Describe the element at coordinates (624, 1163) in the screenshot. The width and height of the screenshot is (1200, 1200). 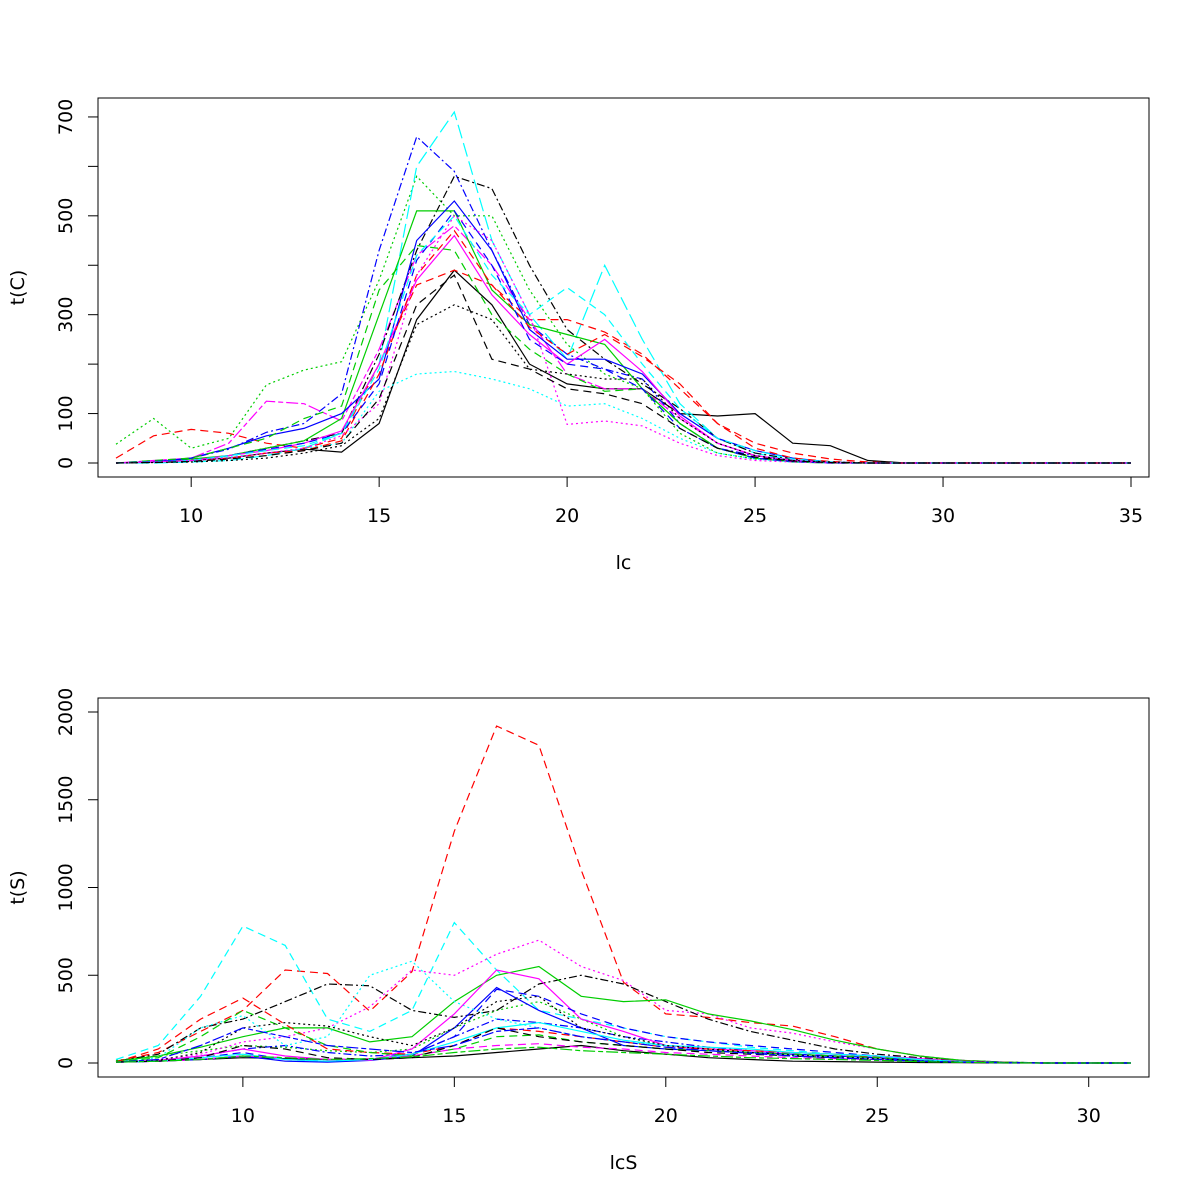
I see `x-axis-label: lcS` at that location.